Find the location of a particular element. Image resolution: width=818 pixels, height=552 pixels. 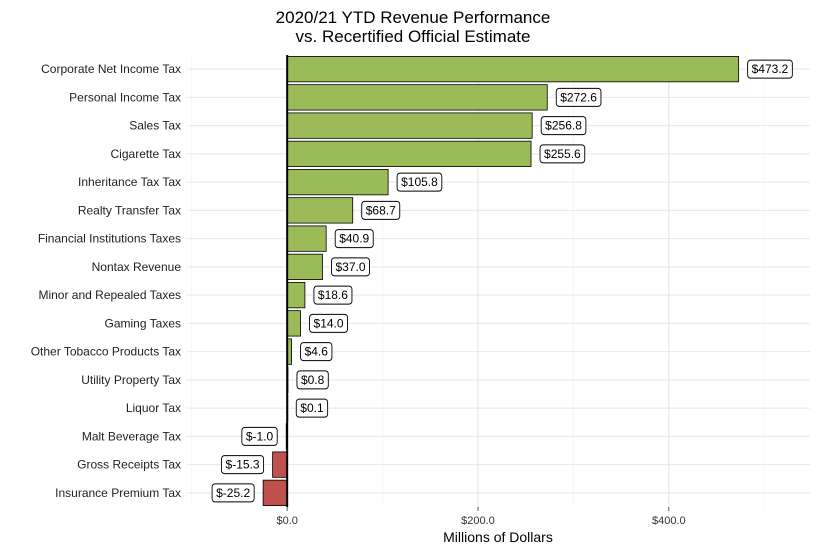

category-label: Insurance Premium Tax is located at coordinates (118, 493).